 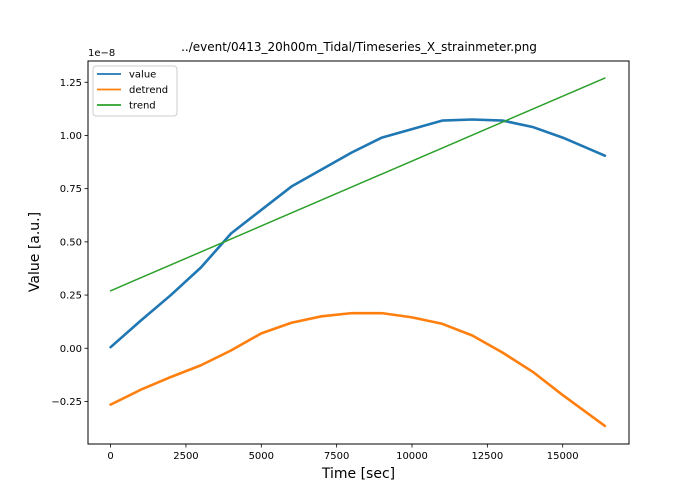 What do you see at coordinates (66, 402) in the screenshot?
I see `y-tick-label: −0.25` at bounding box center [66, 402].